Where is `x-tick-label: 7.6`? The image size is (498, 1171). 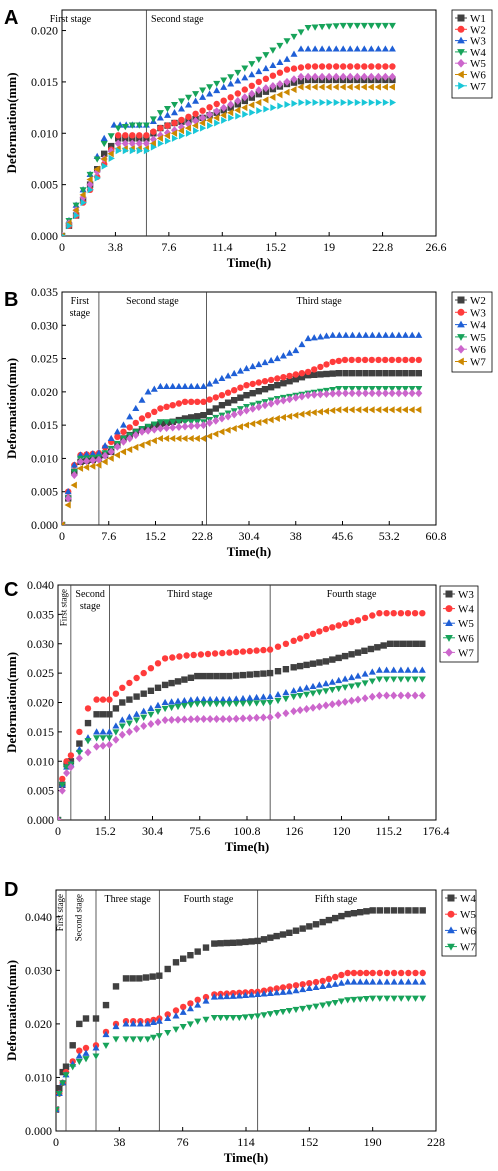 x-tick-label: 7.6 is located at coordinates (108, 536).